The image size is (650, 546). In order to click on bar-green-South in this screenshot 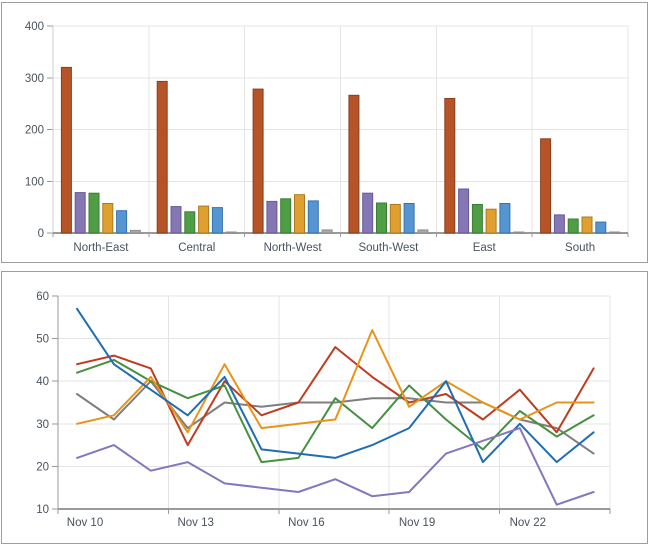, I will do `click(573, 226)`.